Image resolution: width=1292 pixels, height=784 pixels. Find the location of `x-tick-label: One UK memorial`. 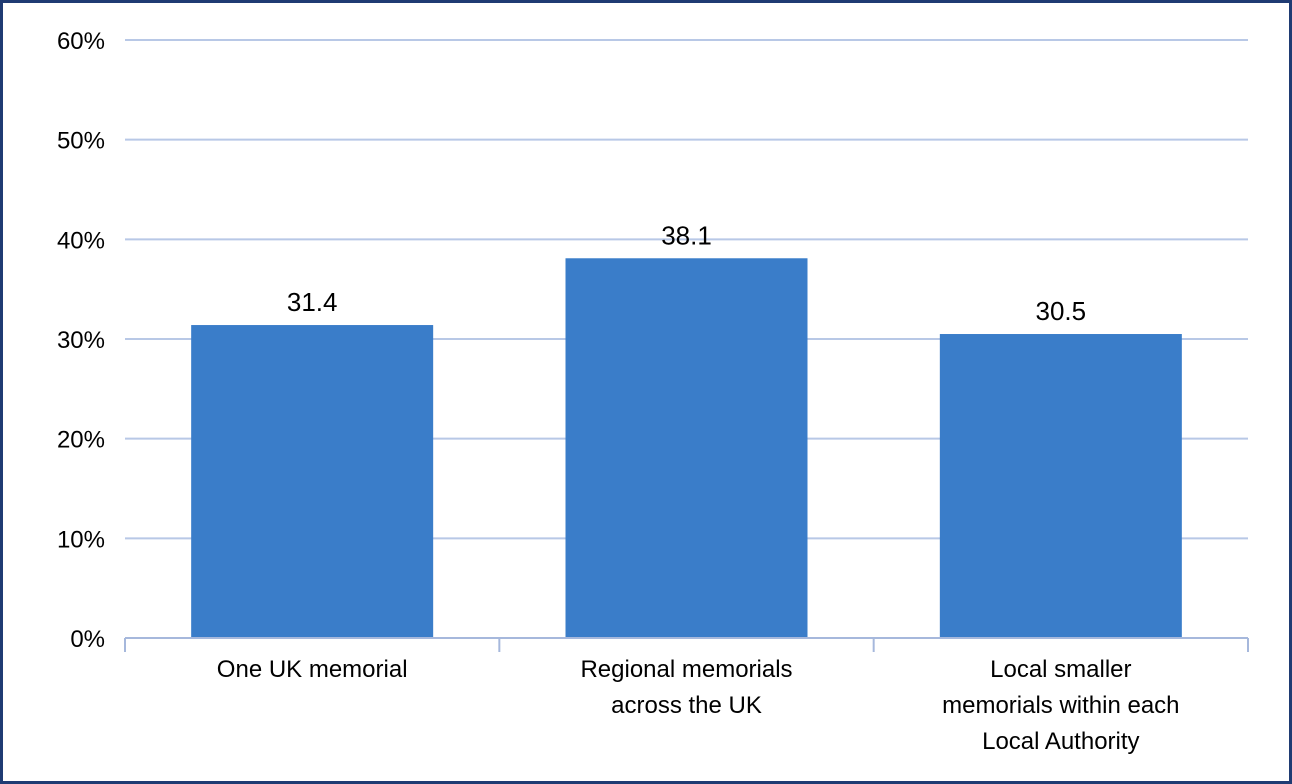

x-tick-label: One UK memorial is located at coordinates (312, 669).